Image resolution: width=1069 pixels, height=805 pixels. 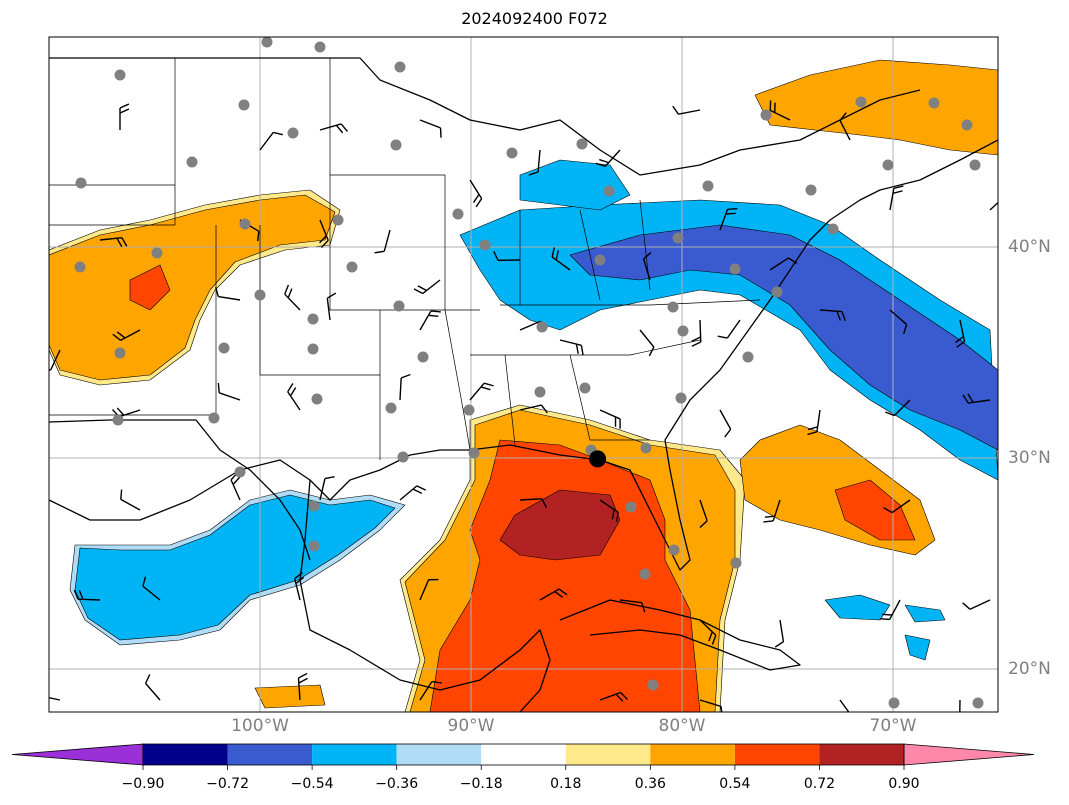 What do you see at coordinates (566, 784) in the screenshot?
I see `colorbar-tick-label: 0.18` at bounding box center [566, 784].